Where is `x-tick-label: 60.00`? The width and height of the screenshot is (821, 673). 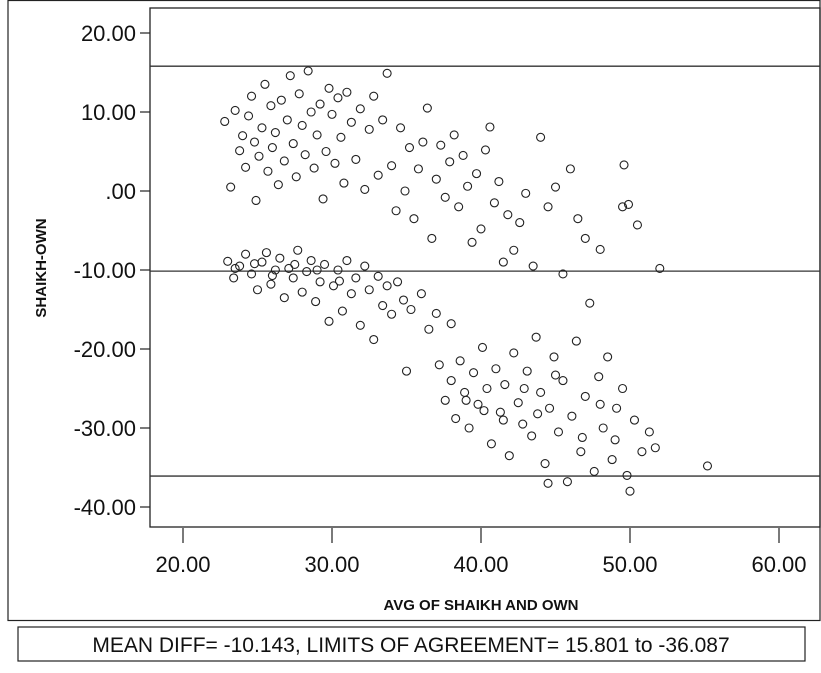
x-tick-label: 60.00 is located at coordinates (778, 564).